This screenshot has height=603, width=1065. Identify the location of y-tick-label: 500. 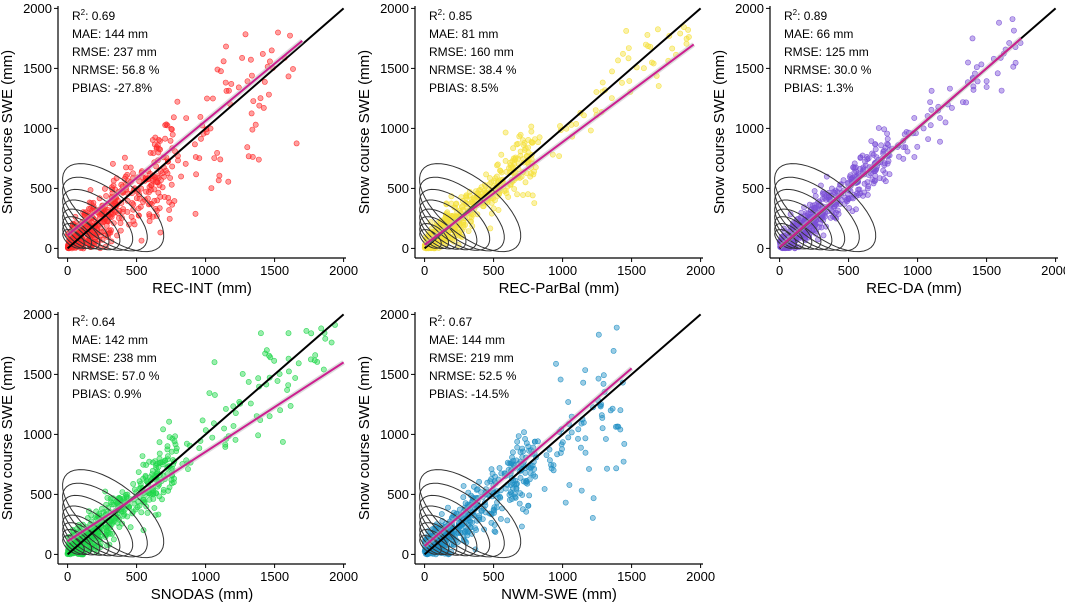
(41, 188).